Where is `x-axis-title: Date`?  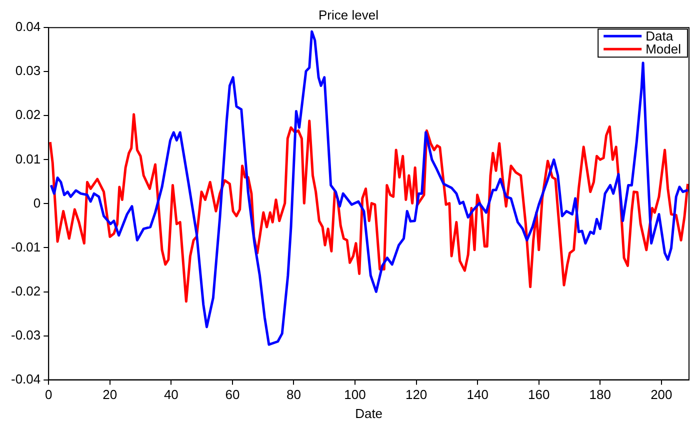 x-axis-title: Date is located at coordinates (369, 413).